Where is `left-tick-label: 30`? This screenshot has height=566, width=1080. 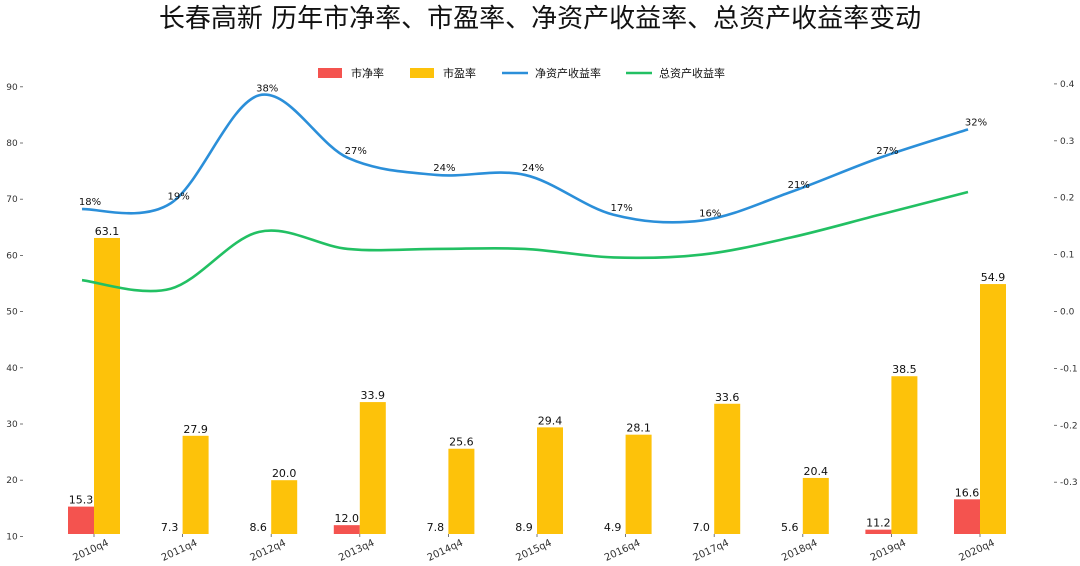
left-tick-label: 30 is located at coordinates (12, 425).